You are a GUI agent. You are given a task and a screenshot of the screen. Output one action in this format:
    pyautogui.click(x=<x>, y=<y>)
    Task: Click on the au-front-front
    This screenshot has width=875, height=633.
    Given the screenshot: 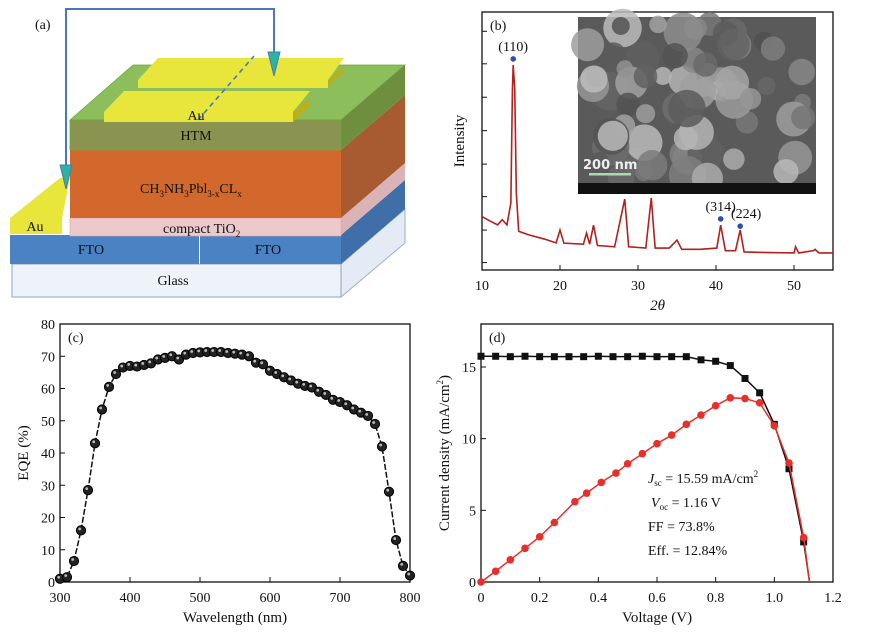 What is the action you would take?
    pyautogui.click(x=198, y=117)
    